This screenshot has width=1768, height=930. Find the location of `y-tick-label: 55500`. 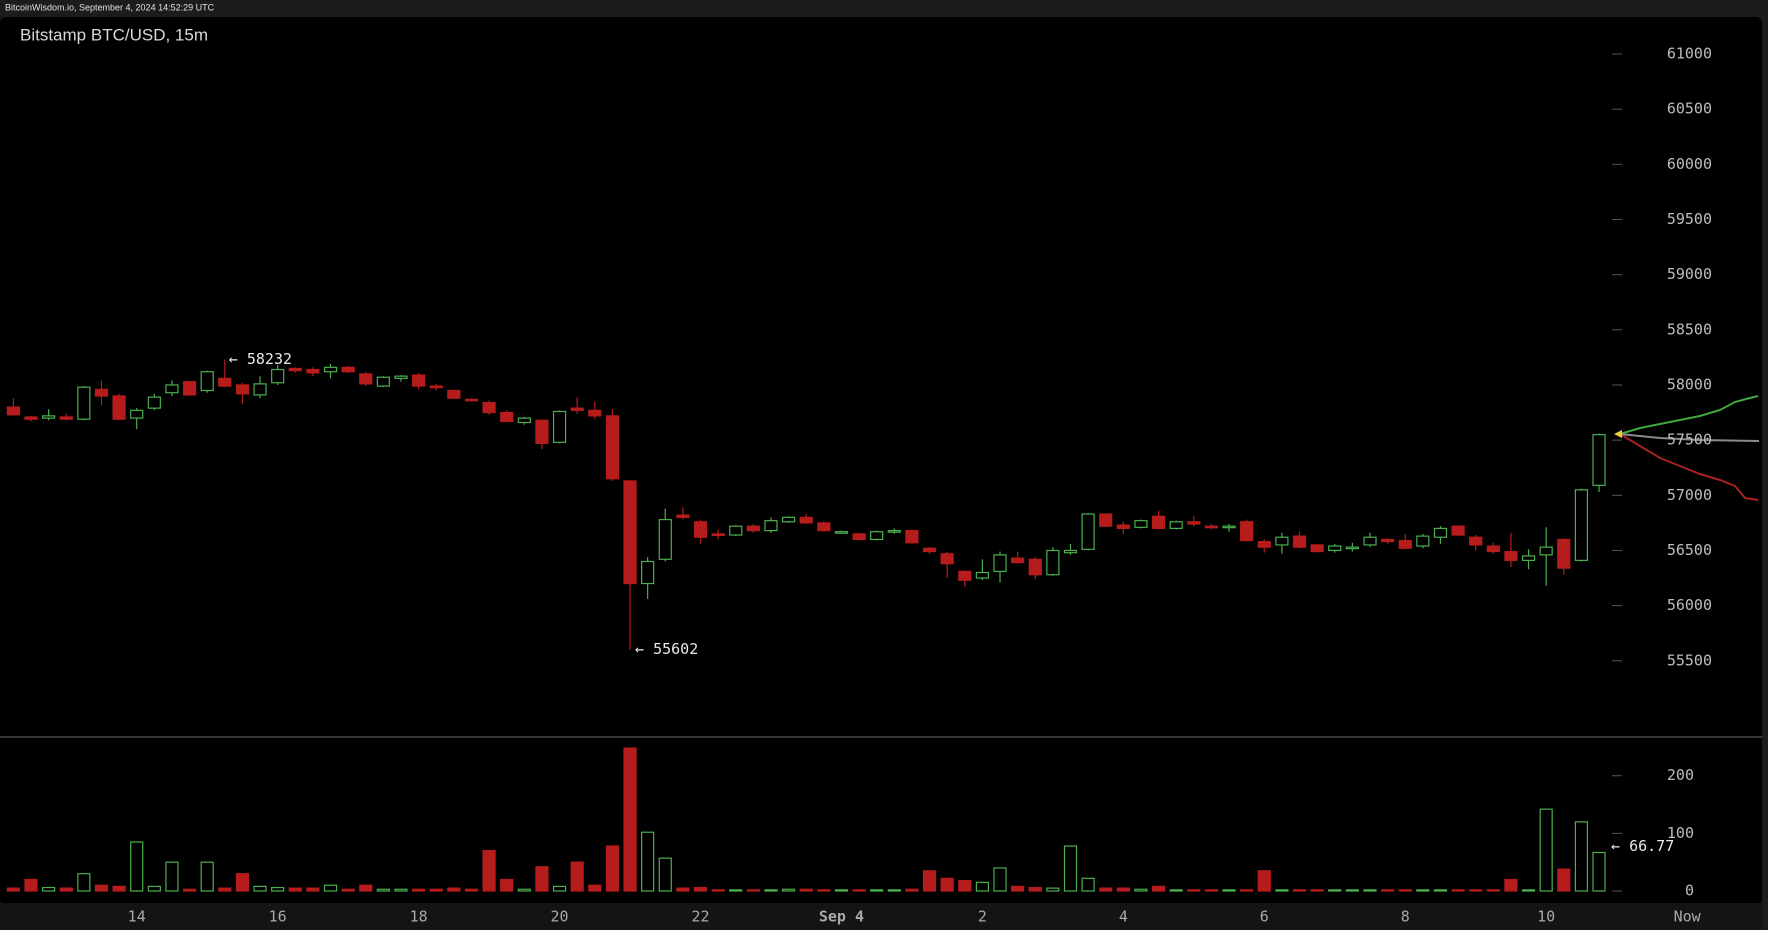

y-tick-label: 55500 is located at coordinates (1689, 660).